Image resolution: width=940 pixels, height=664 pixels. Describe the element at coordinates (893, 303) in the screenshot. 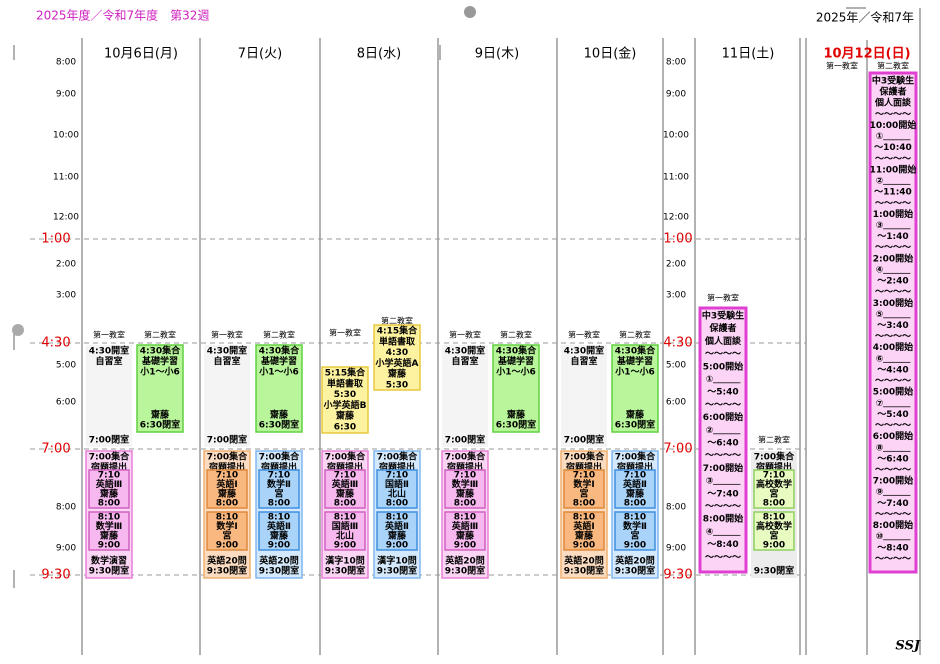

I see `block-text: 3:00開始` at that location.